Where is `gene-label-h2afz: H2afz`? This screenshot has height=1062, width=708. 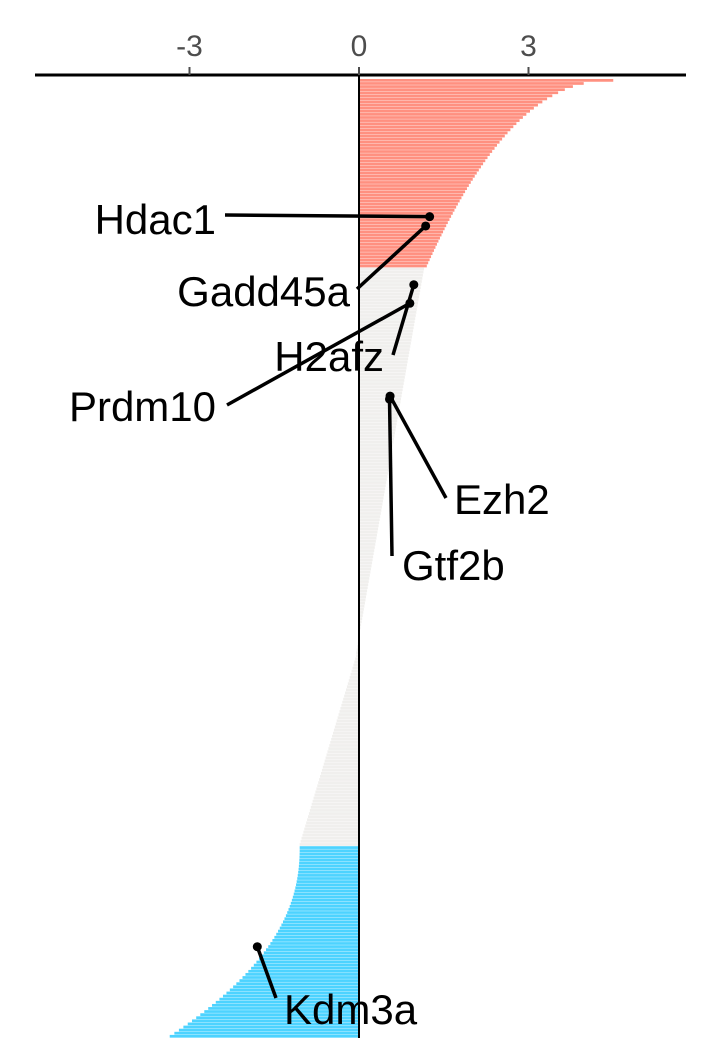 gene-label-h2afz: H2afz is located at coordinates (329, 356).